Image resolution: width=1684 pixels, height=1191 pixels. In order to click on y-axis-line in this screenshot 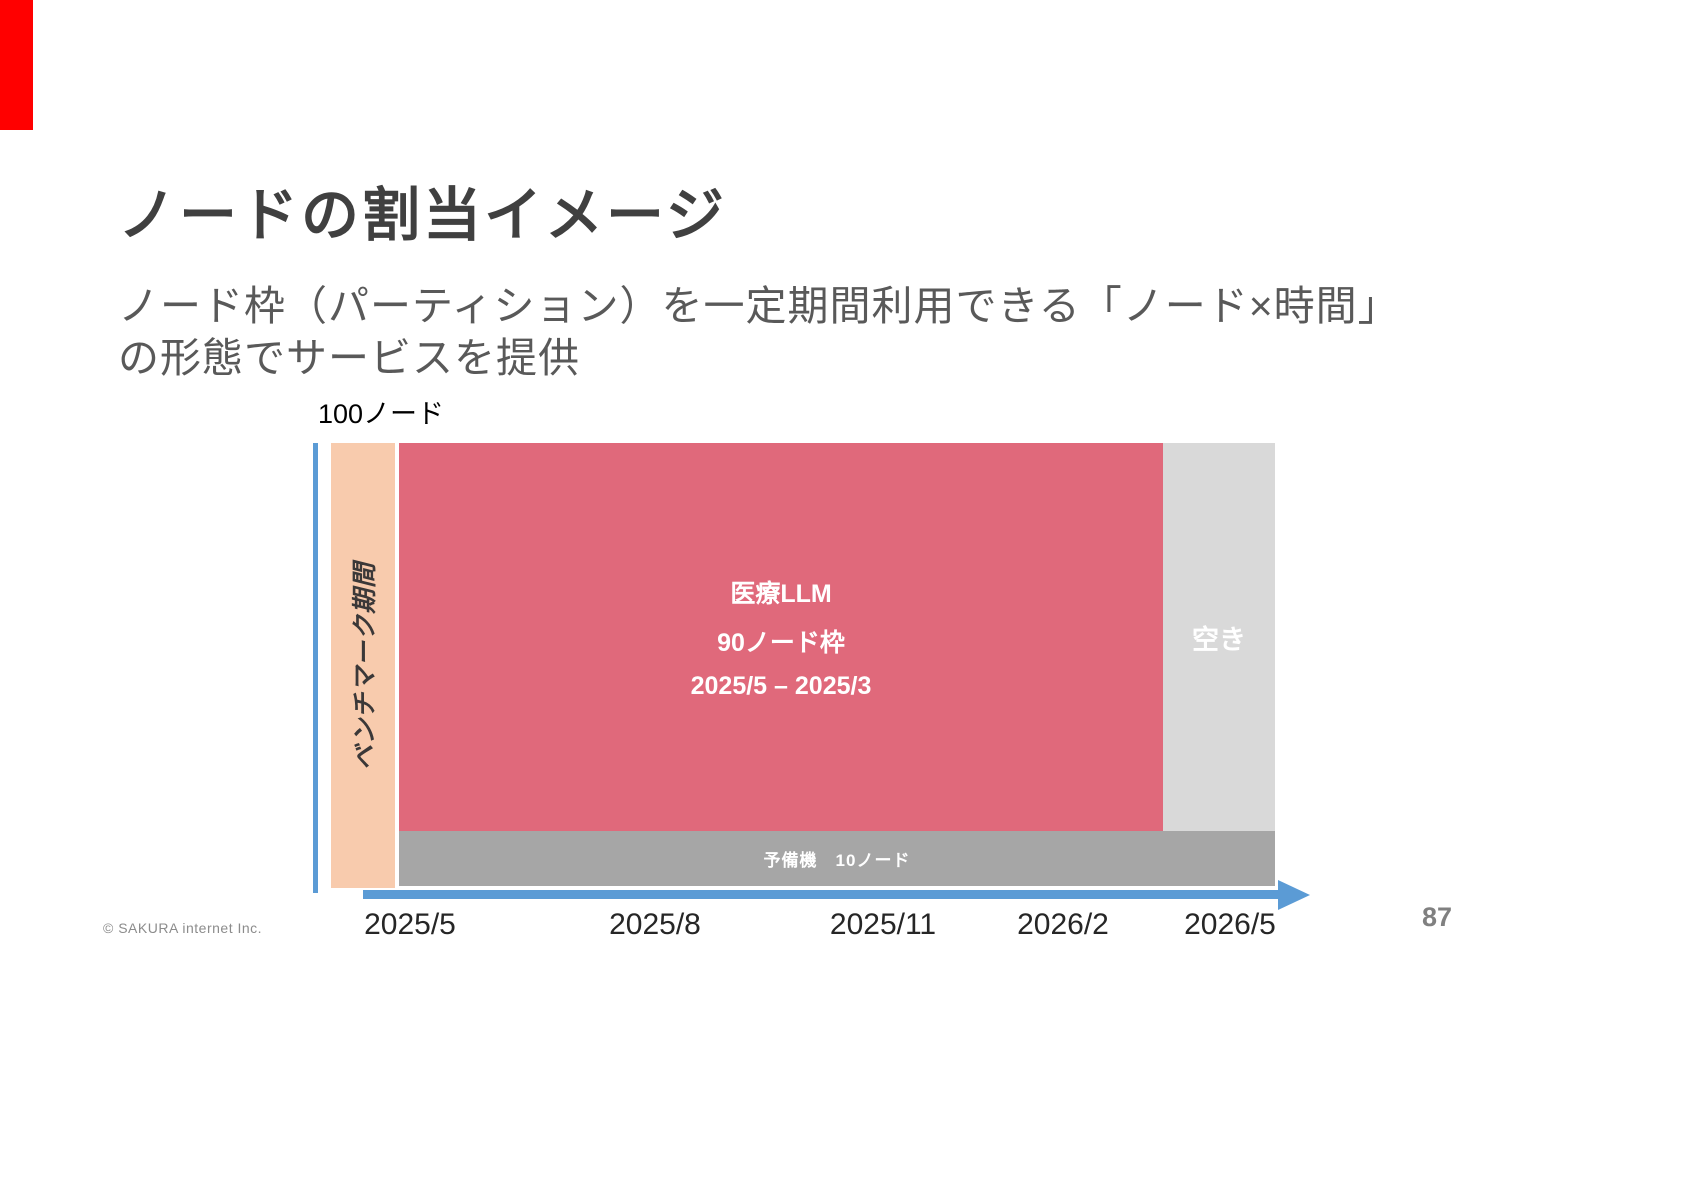, I will do `click(315, 668)`.